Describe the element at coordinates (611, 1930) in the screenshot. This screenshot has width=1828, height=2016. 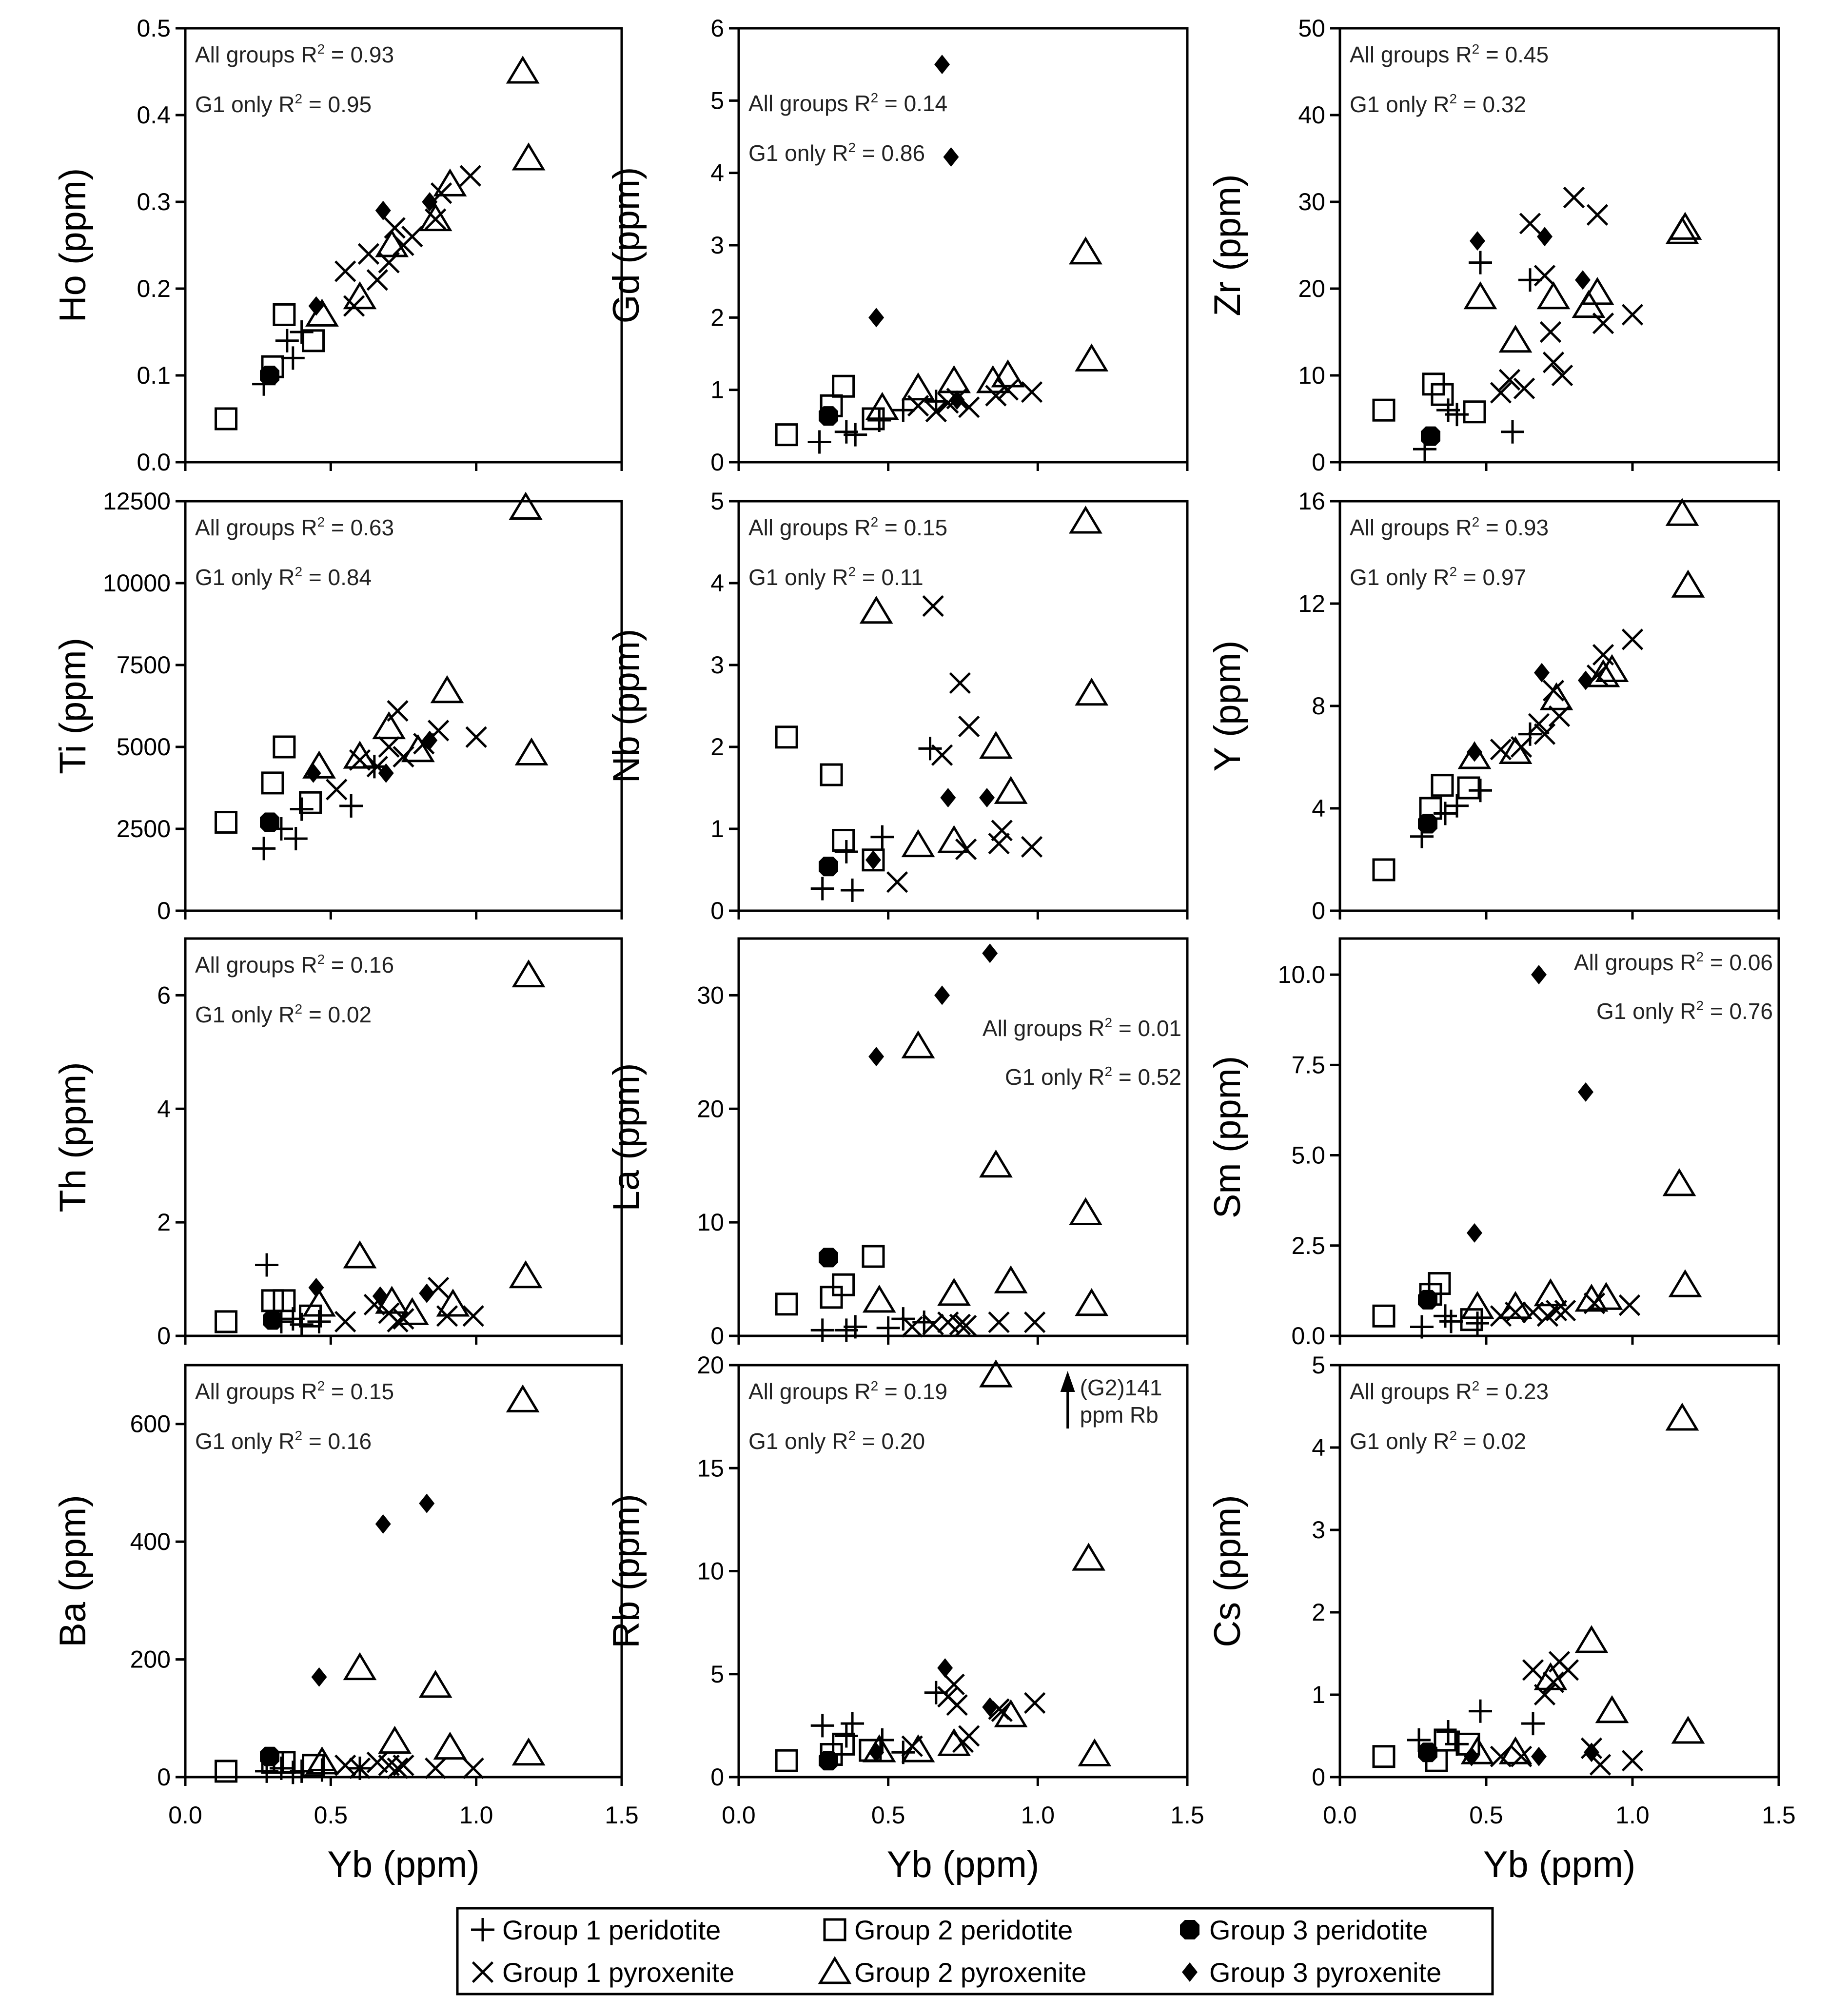
I see `legend-label-g1p: Group 1 peridotite` at that location.